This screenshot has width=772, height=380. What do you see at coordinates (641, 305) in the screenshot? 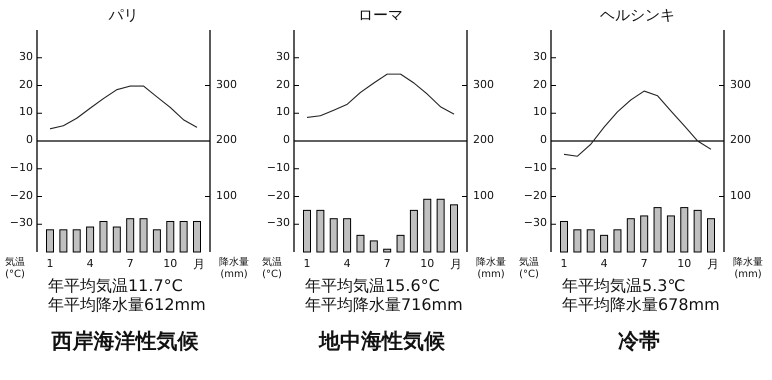
I see `text: 年平均降水量678mm` at bounding box center [641, 305].